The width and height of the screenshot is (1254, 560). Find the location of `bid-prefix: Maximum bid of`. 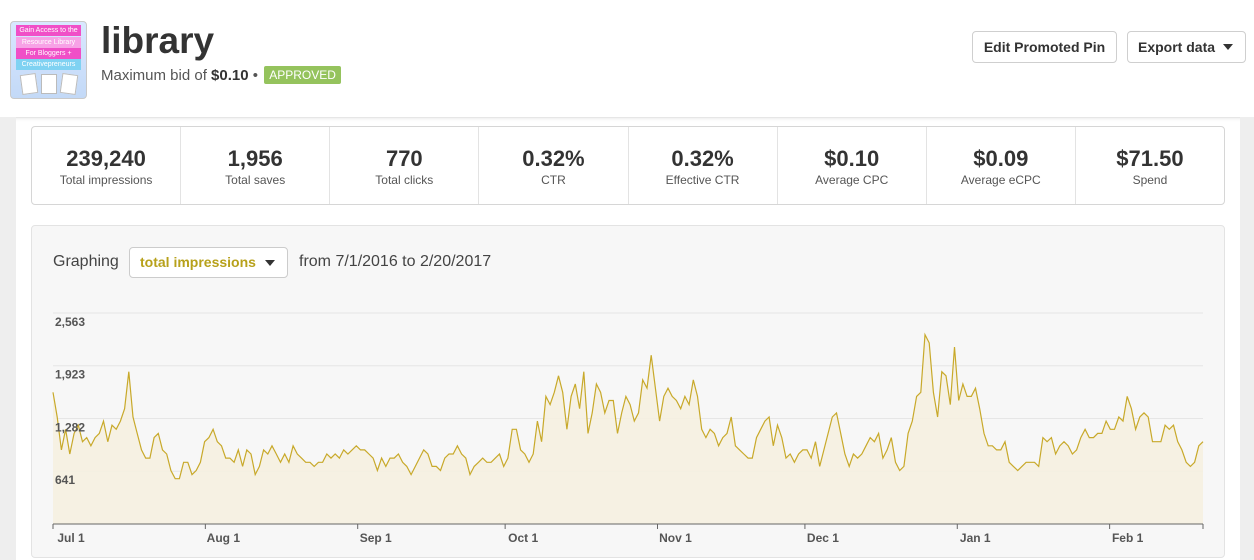

bid-prefix: Maximum bid of is located at coordinates (154, 75).